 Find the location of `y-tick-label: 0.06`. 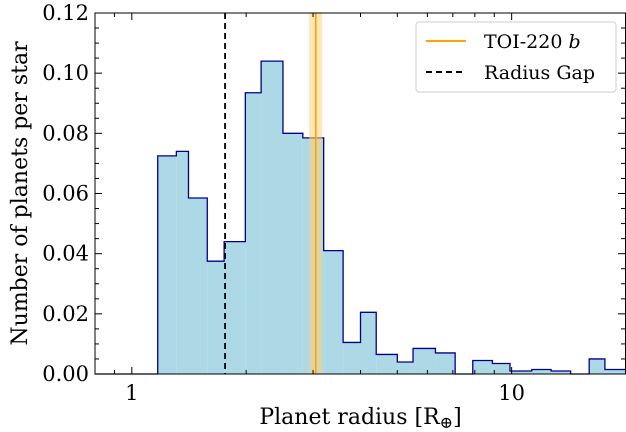

y-tick-label: 0.06 is located at coordinates (65, 194).